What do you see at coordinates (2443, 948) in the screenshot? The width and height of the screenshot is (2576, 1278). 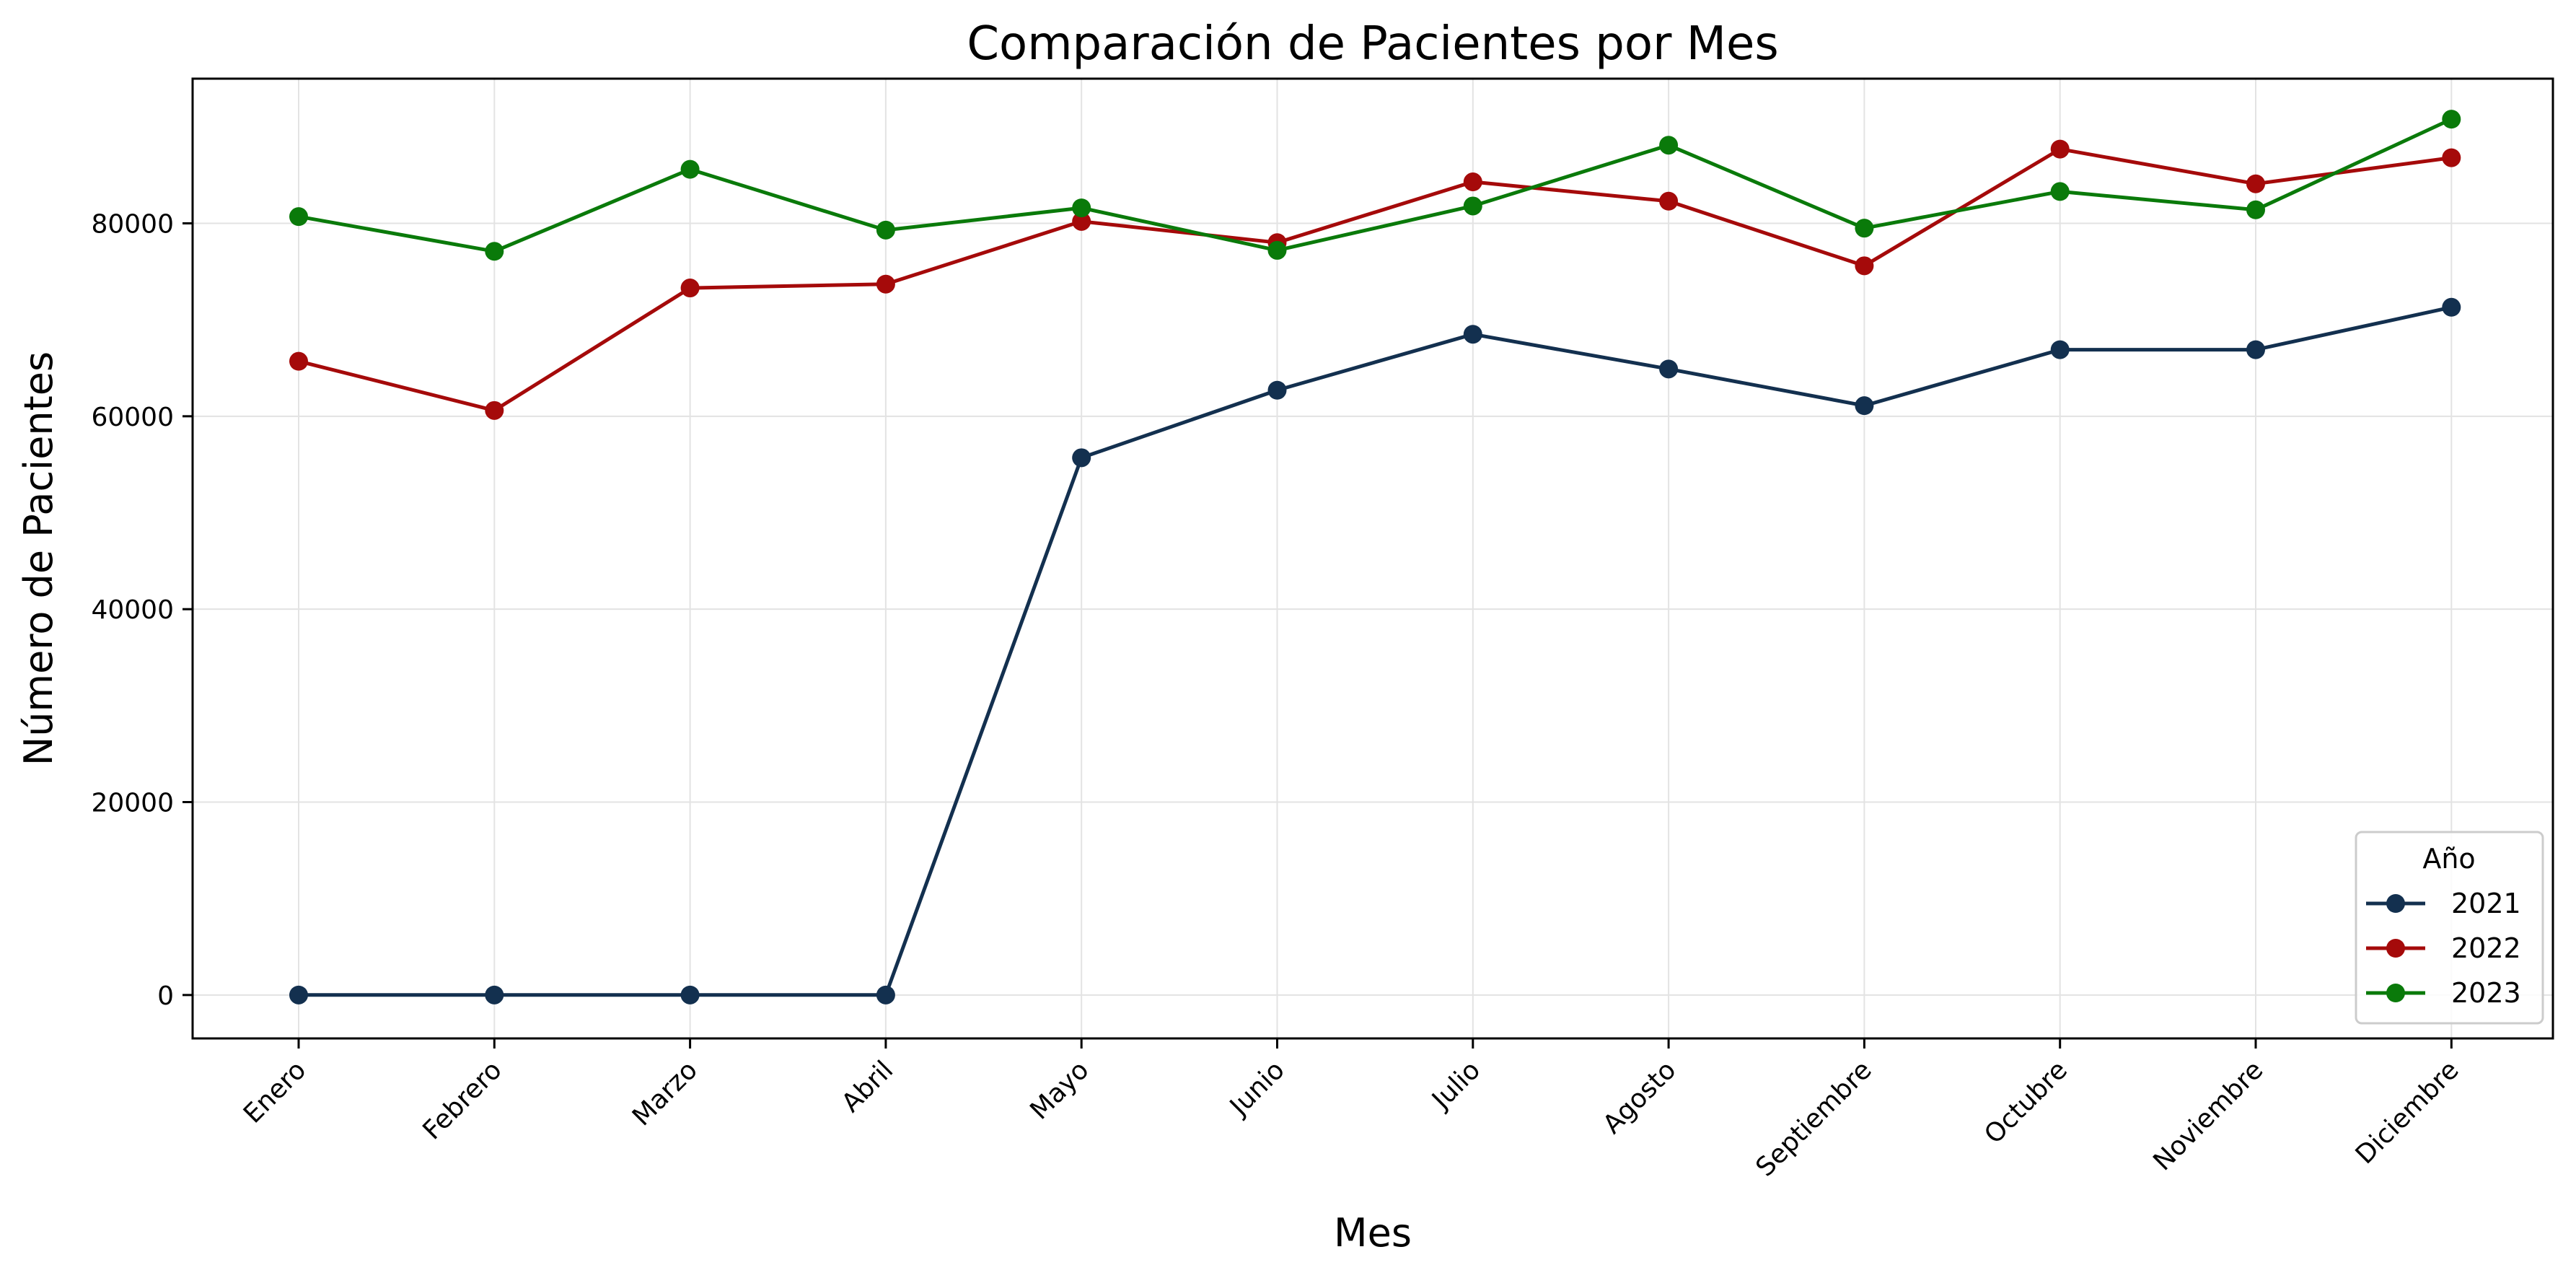 I see `legend-items: 2021 2022 2023` at bounding box center [2443, 948].